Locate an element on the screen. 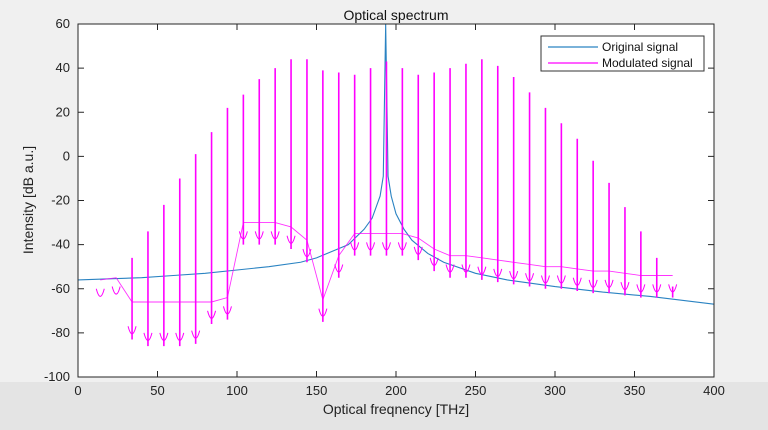 This screenshot has width=768, height=430. x-tick-label-5: 250 is located at coordinates (476, 390).